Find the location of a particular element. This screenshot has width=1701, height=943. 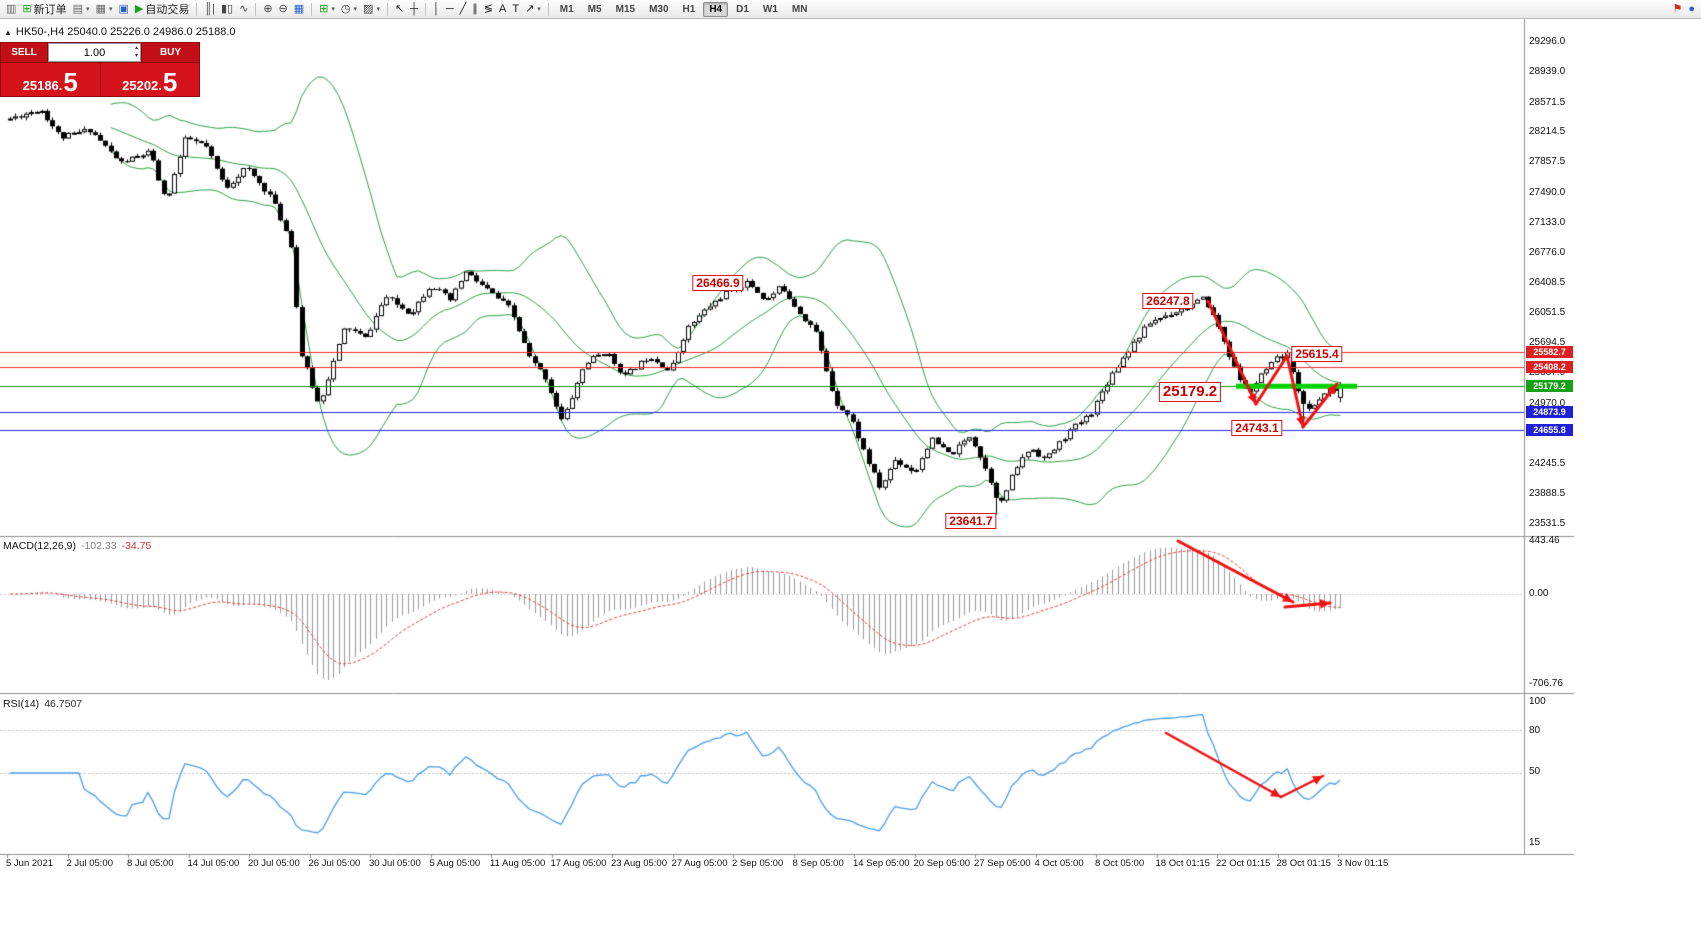

price-callout: 24743.1 is located at coordinates (1257, 428).